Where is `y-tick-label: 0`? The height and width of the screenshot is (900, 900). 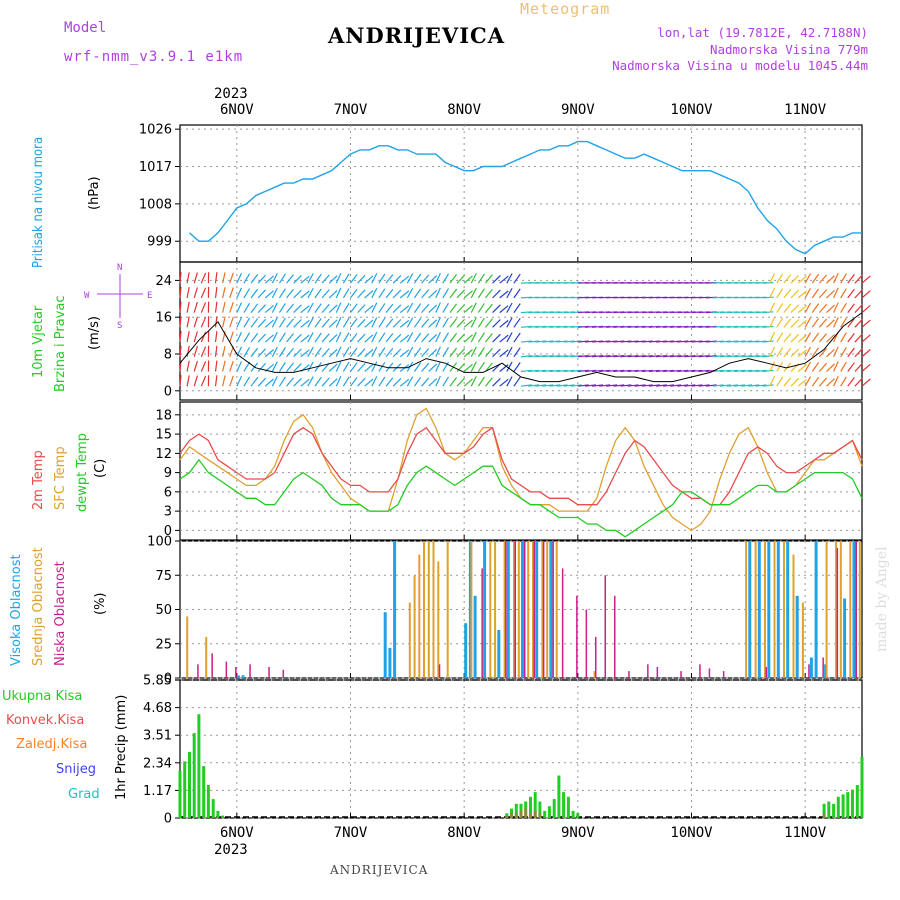 y-tick-label: 0 is located at coordinates (168, 819).